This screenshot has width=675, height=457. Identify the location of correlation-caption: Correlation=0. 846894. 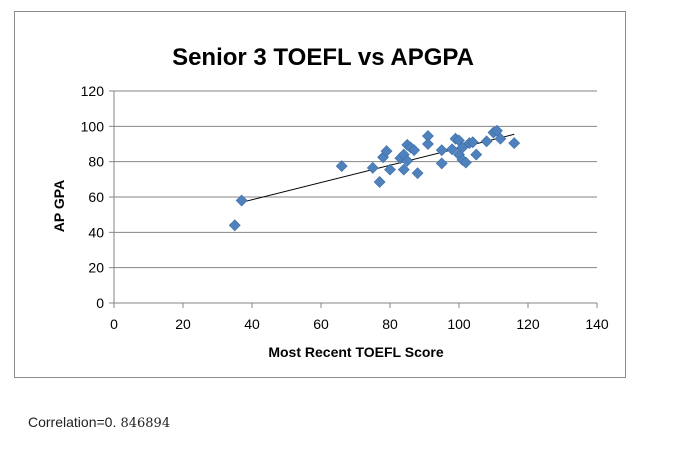
(99, 422).